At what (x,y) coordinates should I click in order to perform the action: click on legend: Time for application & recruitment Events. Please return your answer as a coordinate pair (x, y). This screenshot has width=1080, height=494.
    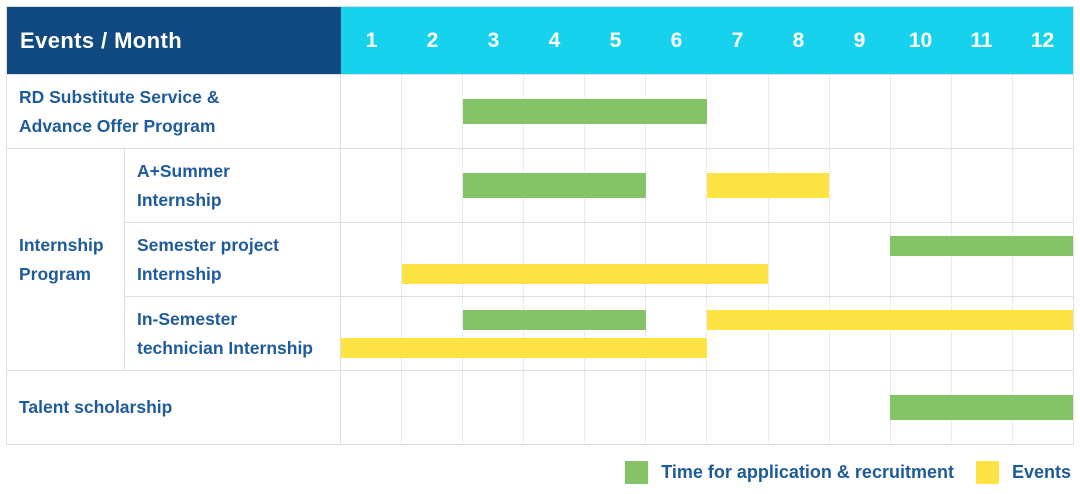
    Looking at the image, I should click on (540, 472).